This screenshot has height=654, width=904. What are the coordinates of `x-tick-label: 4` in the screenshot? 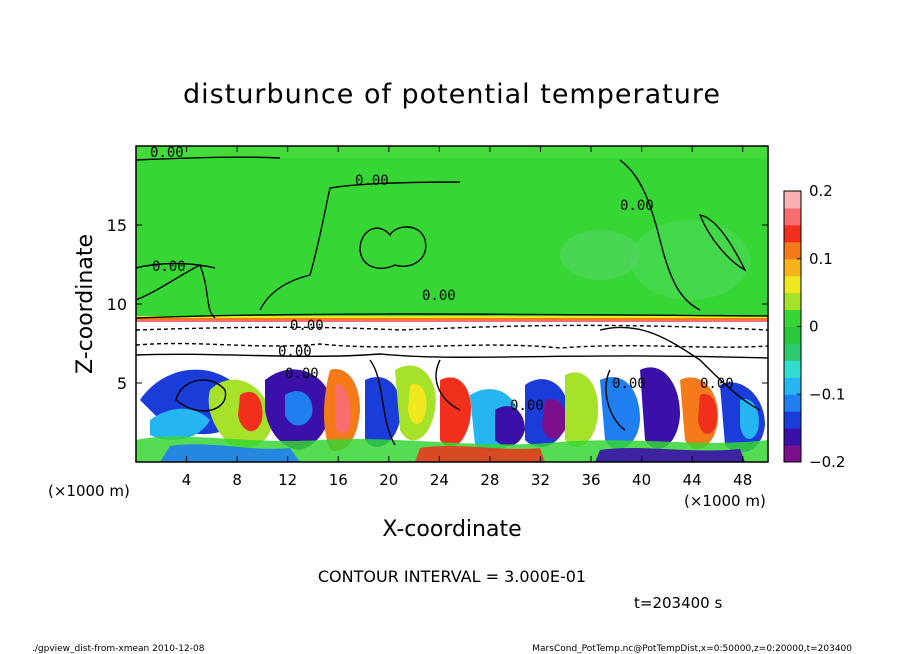 It's located at (187, 480).